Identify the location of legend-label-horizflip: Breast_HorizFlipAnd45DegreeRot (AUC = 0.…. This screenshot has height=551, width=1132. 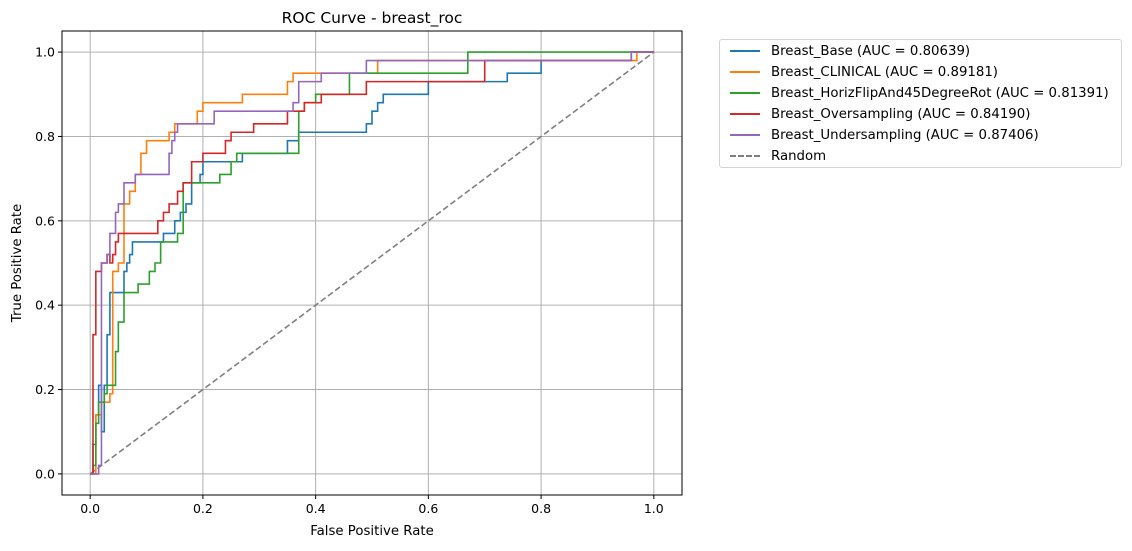
(940, 93).